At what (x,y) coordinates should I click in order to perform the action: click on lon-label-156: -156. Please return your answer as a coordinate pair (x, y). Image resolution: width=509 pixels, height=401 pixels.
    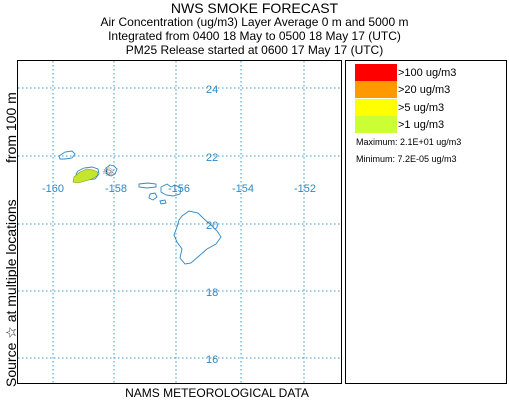
    Looking at the image, I should click on (179, 189).